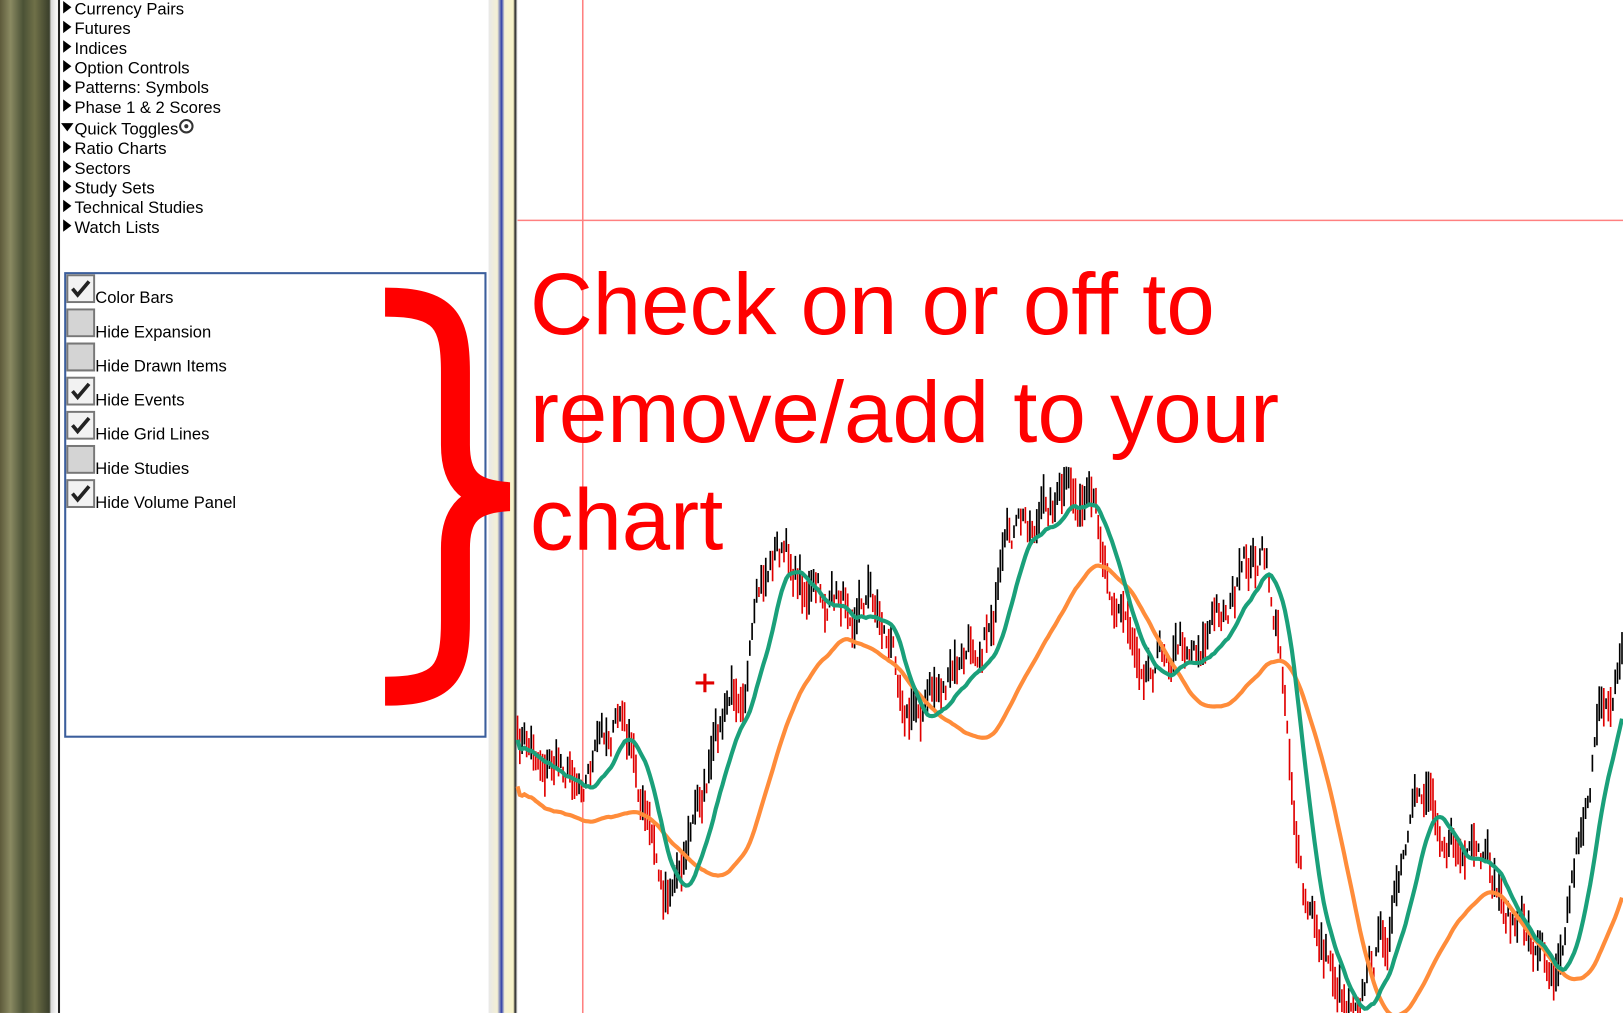 This screenshot has width=1623, height=1013. Describe the element at coordinates (904, 412) in the screenshot. I see `annotation-text: remove/add to your` at that location.